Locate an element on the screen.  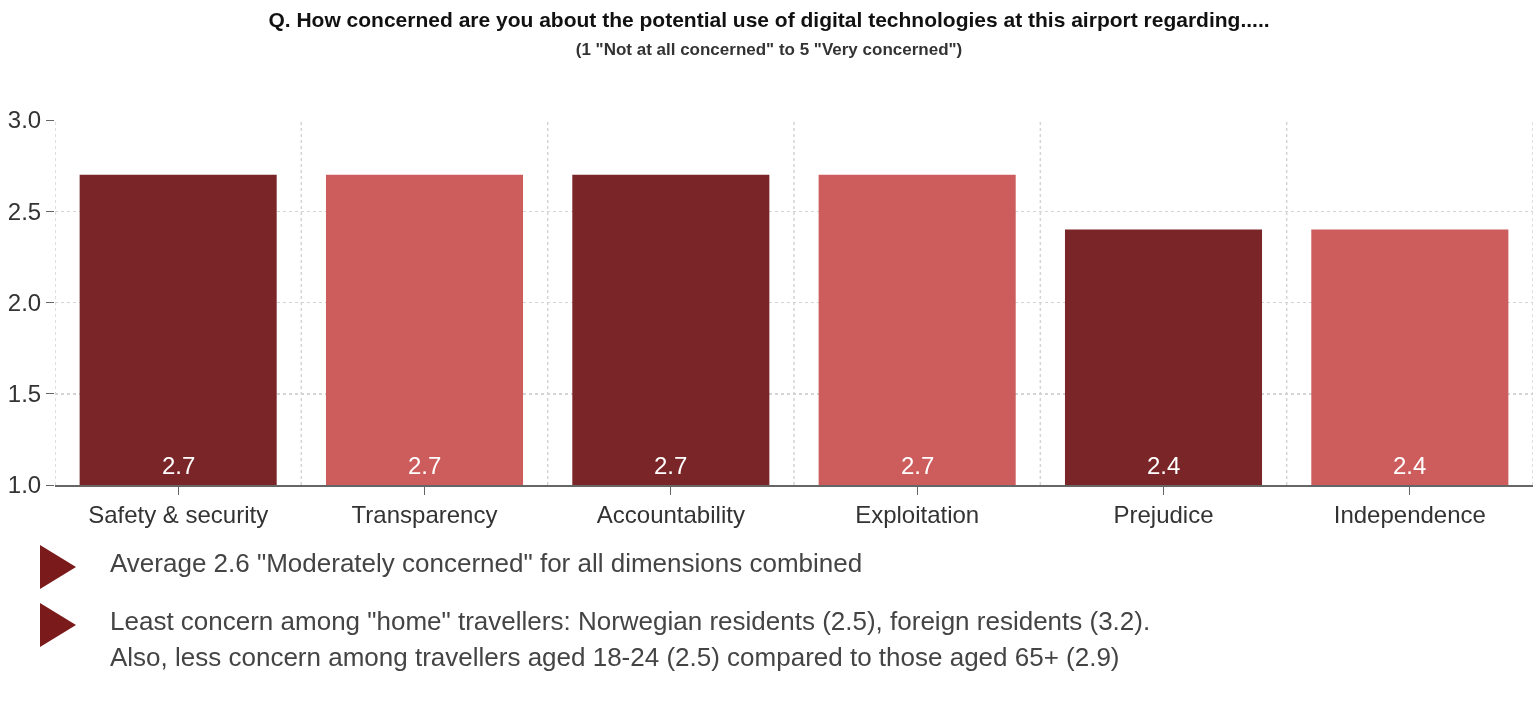
x-tick-label: Transparency is located at coordinates (424, 515).